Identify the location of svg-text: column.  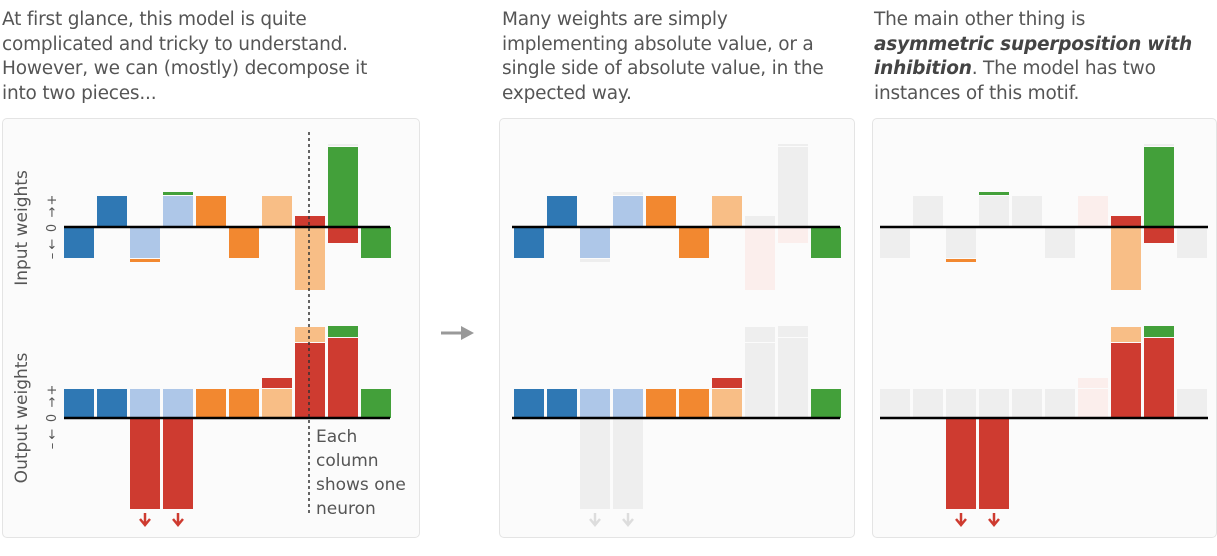
(347, 461).